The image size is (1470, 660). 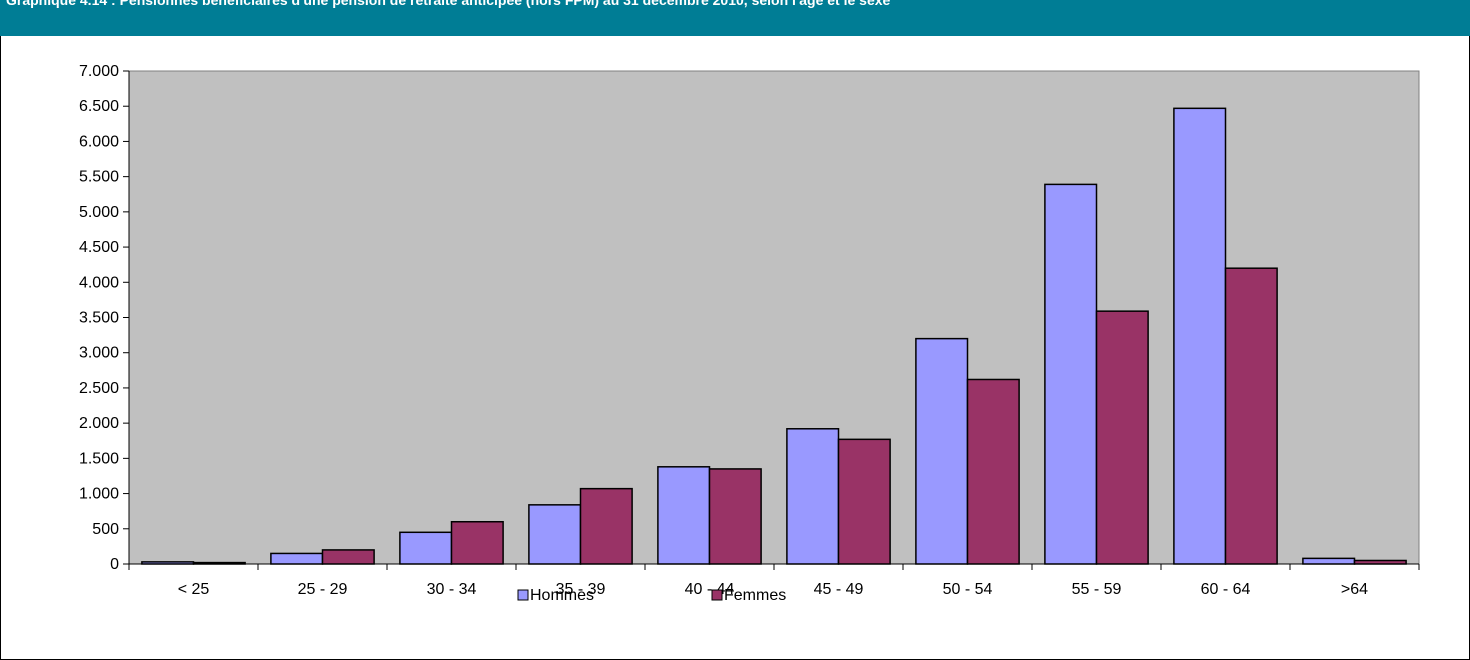 I want to click on x-tick-label: 25 - 29, so click(x=323, y=589).